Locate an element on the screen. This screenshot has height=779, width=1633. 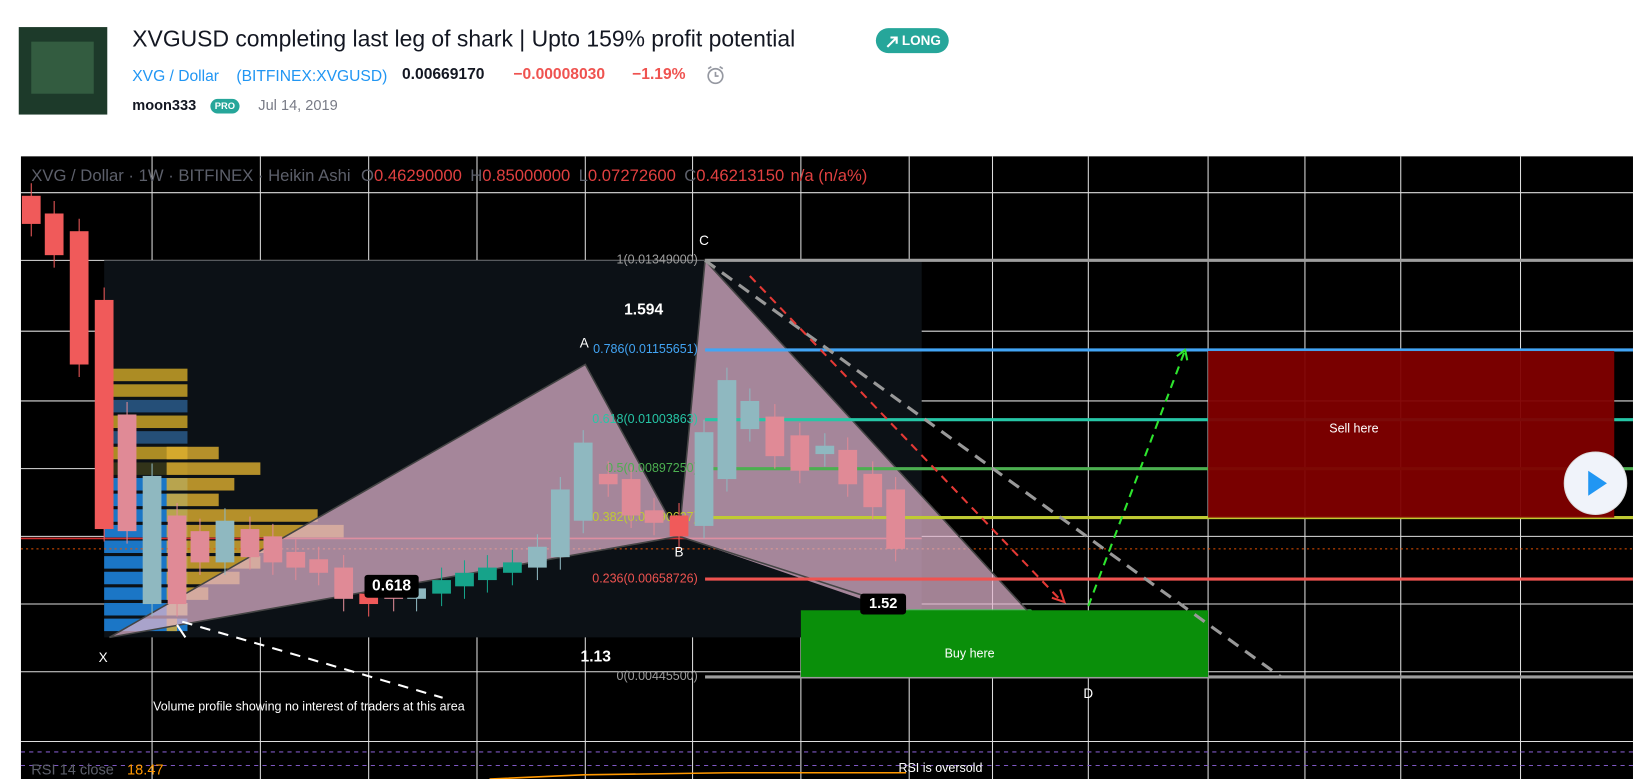
symbol-link: XVG / Dollar is located at coordinates (175, 76).